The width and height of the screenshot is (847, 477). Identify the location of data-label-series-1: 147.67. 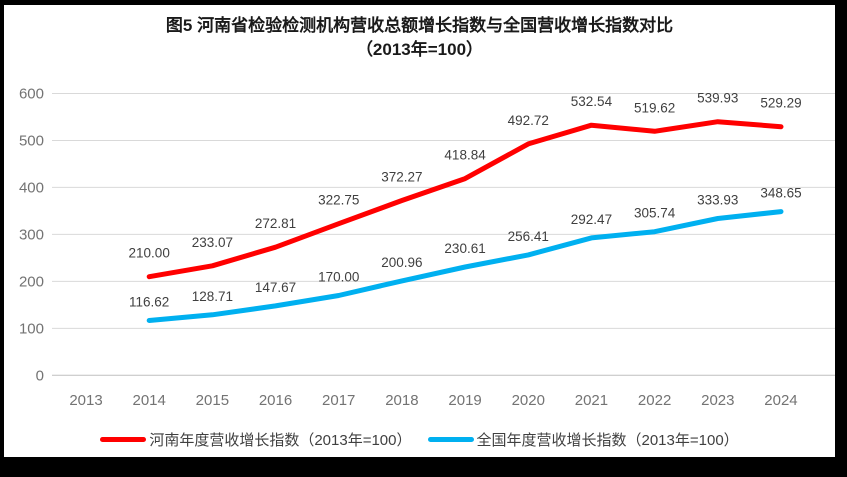
(275, 287).